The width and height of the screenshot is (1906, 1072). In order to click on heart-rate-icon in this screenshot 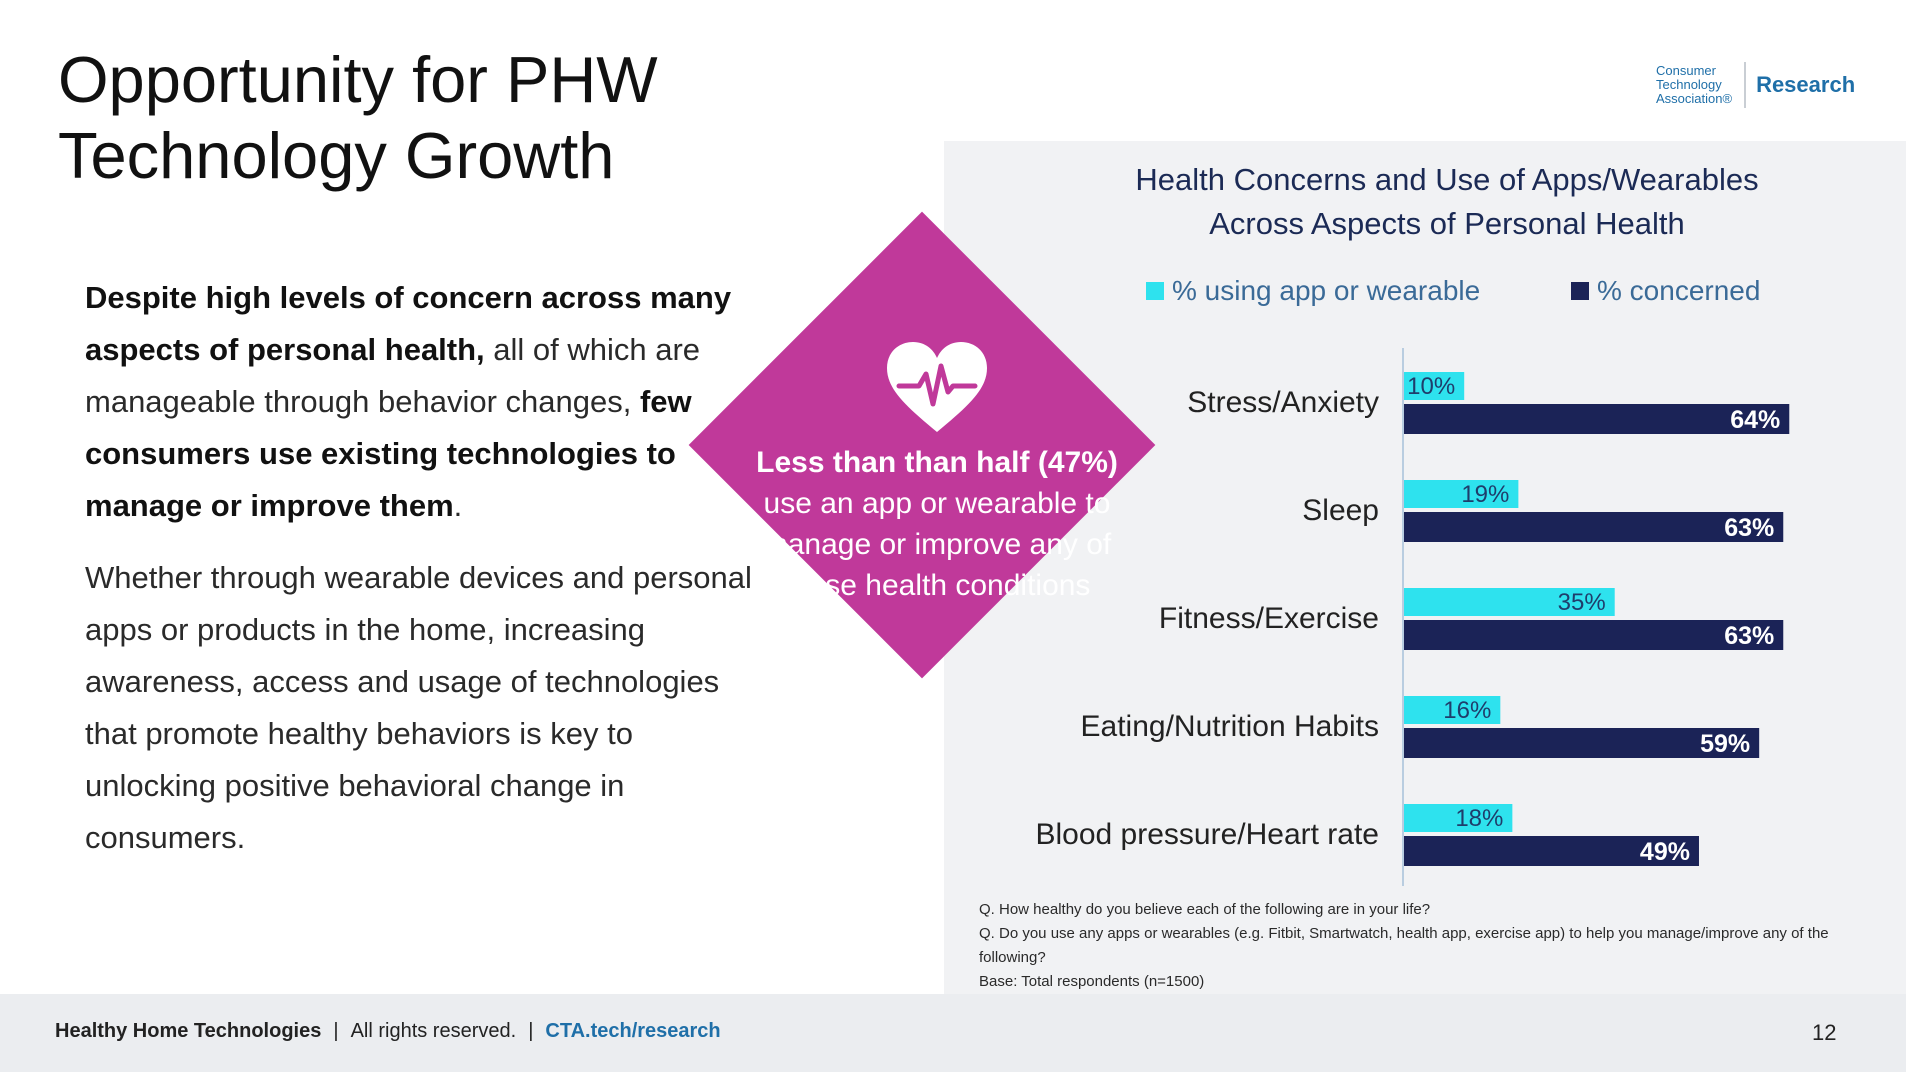, I will do `click(937, 387)`.